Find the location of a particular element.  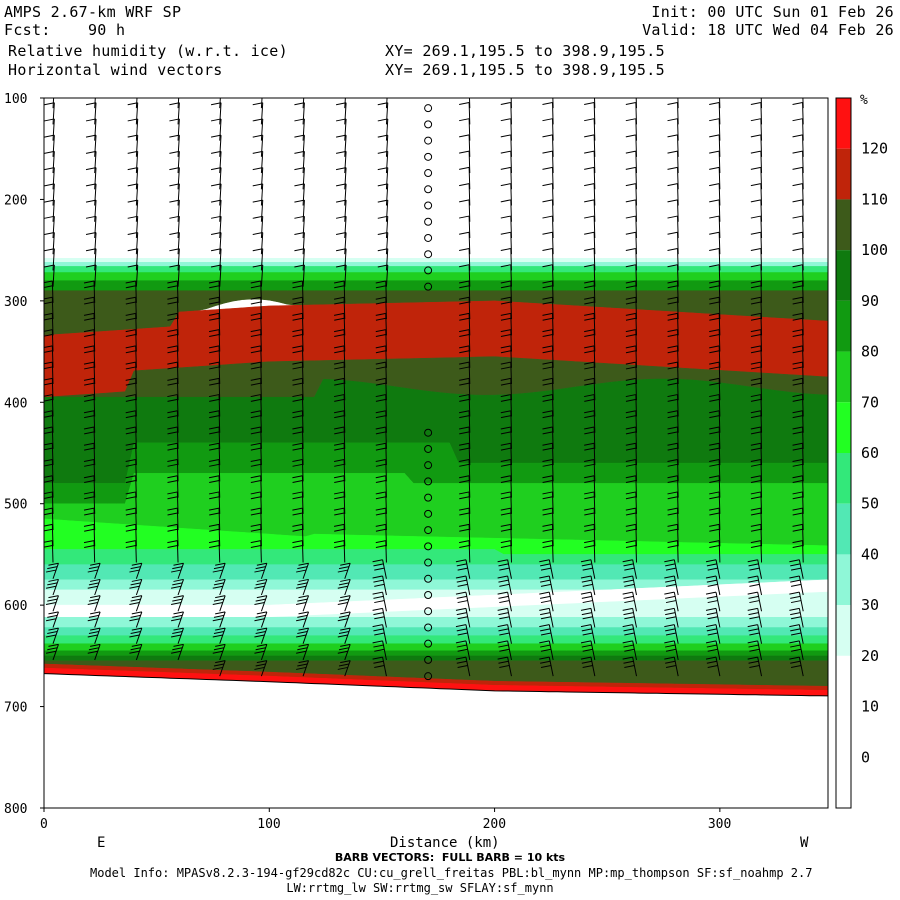

x-tick-label: 200 is located at coordinates (494, 824).